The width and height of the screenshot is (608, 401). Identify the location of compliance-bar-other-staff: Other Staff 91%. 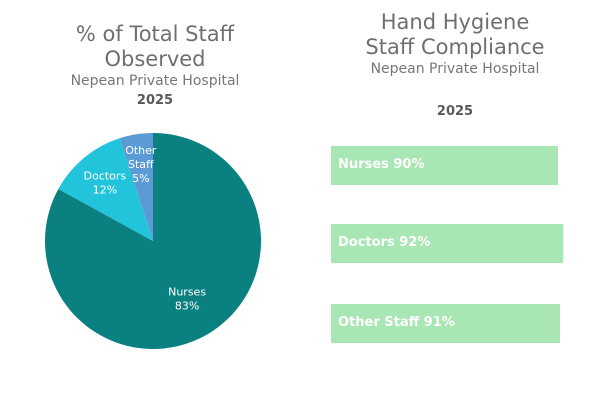
(446, 323).